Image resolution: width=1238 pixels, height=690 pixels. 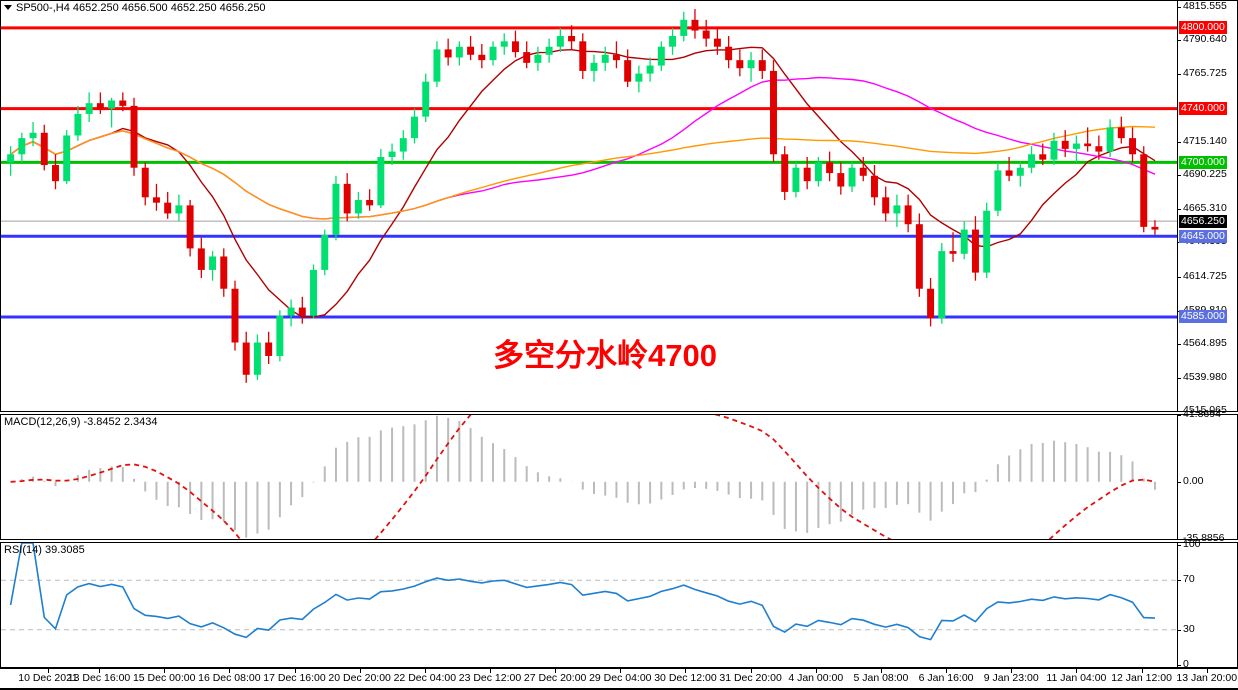 I want to click on time-tick-label: 31 Dec 20:00, so click(x=750, y=678).